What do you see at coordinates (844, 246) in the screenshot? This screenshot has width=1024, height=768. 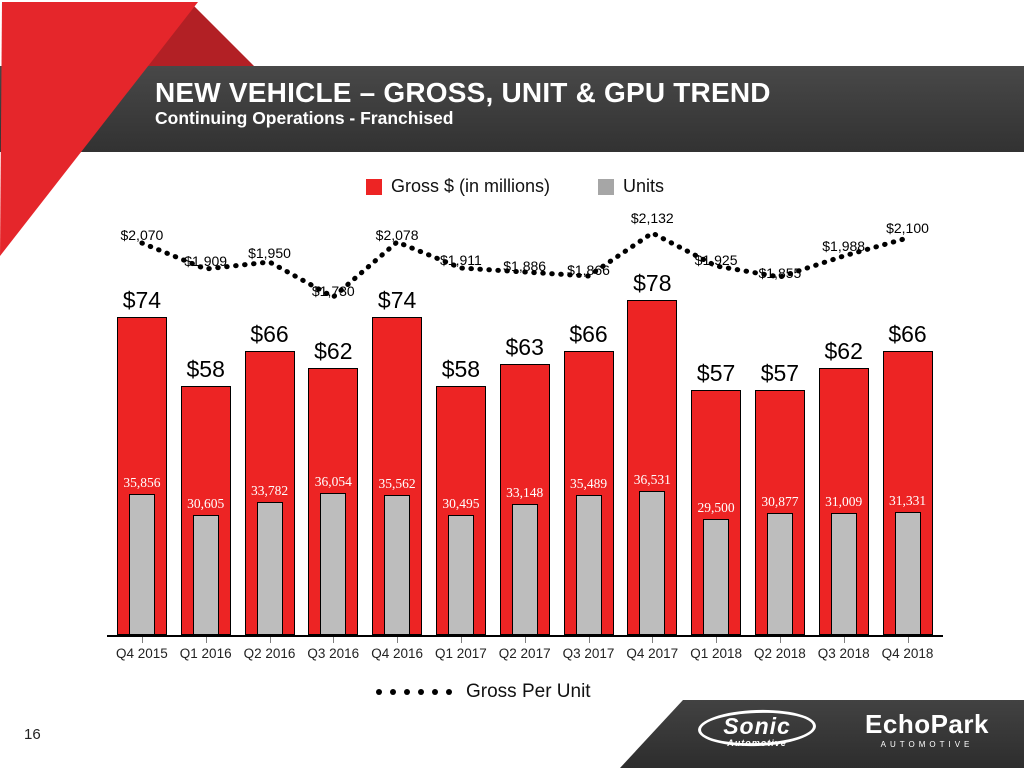 I see `gpu-point-label: $1,988` at bounding box center [844, 246].